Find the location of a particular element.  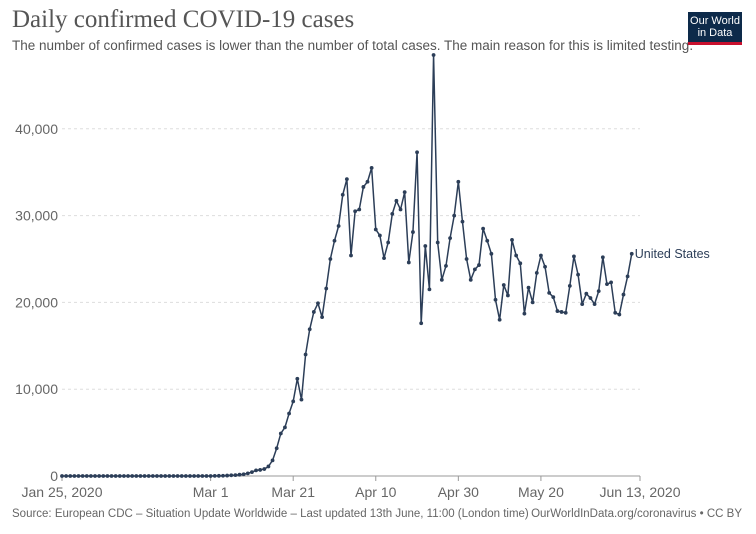

owid-link: OurWorldInData.org/coronavirus • CC BY is located at coordinates (636, 514).